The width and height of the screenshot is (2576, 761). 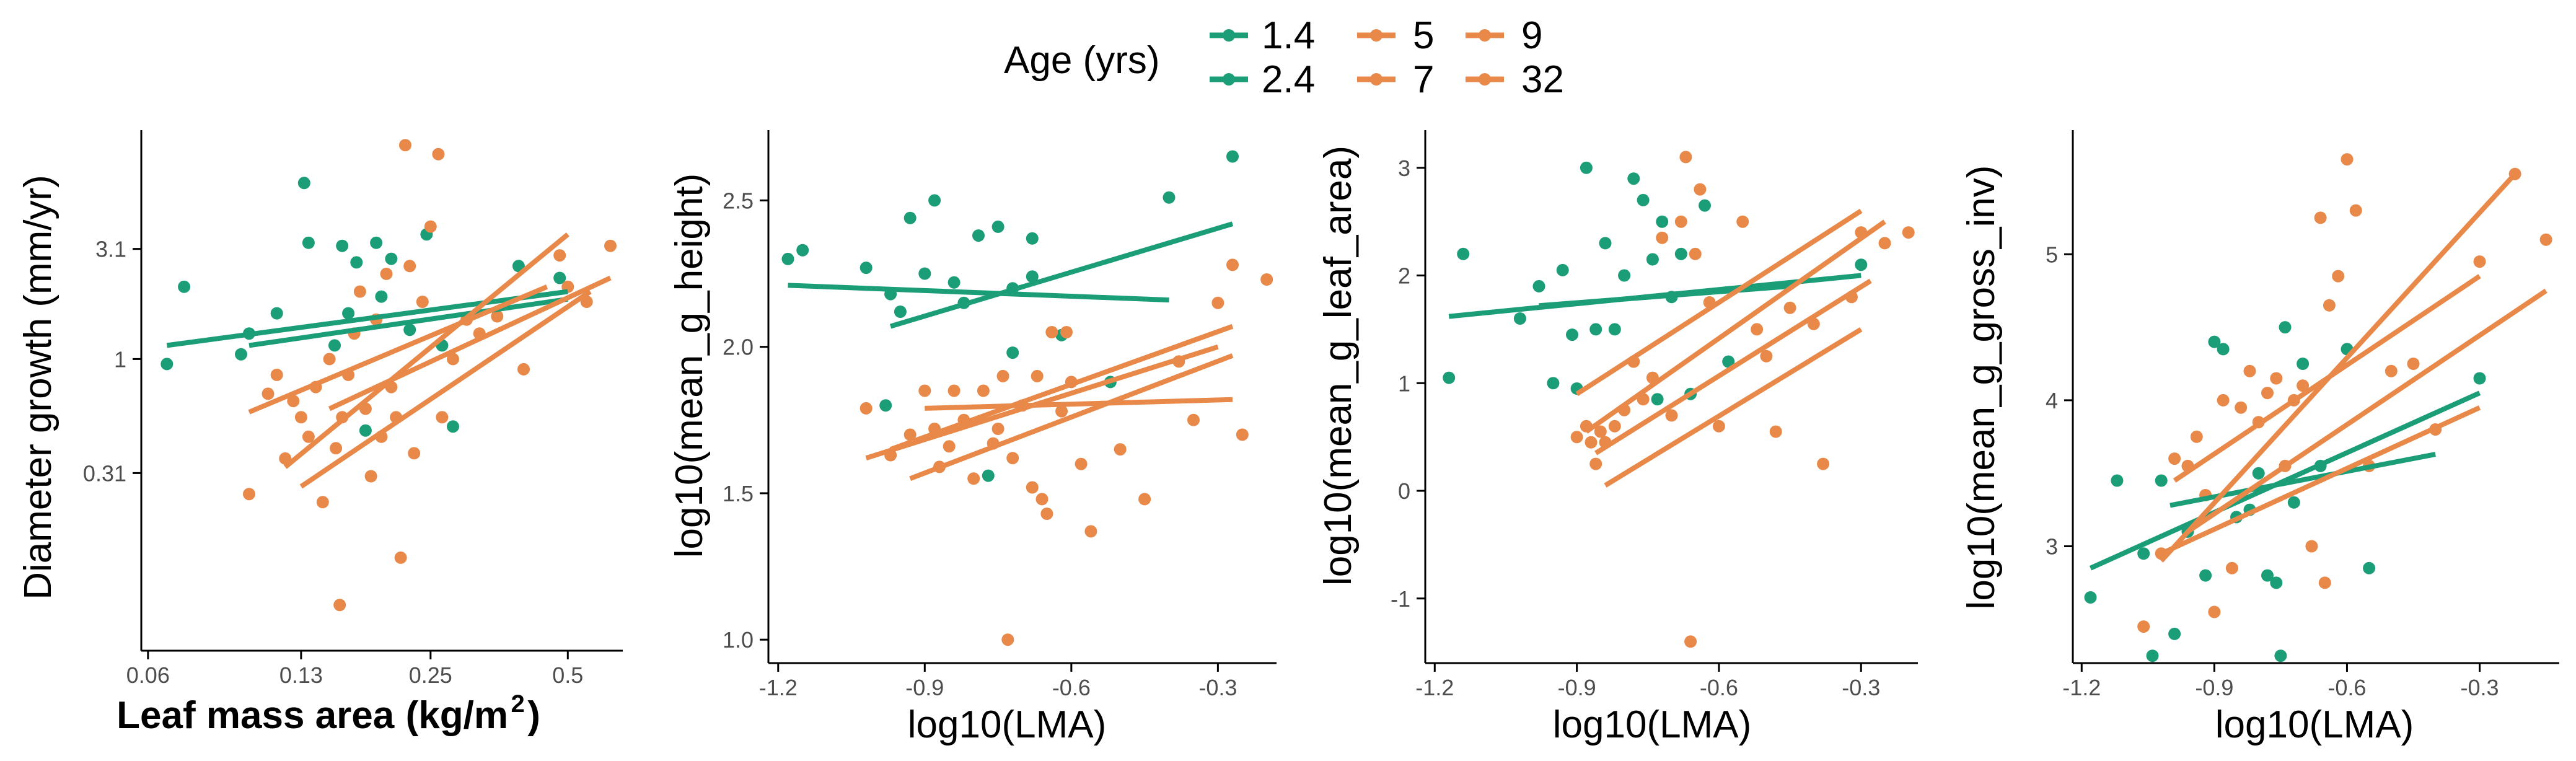 What do you see at coordinates (256, 716) in the screenshot?
I see `x-axis-title-text: Leaf mass area` at bounding box center [256, 716].